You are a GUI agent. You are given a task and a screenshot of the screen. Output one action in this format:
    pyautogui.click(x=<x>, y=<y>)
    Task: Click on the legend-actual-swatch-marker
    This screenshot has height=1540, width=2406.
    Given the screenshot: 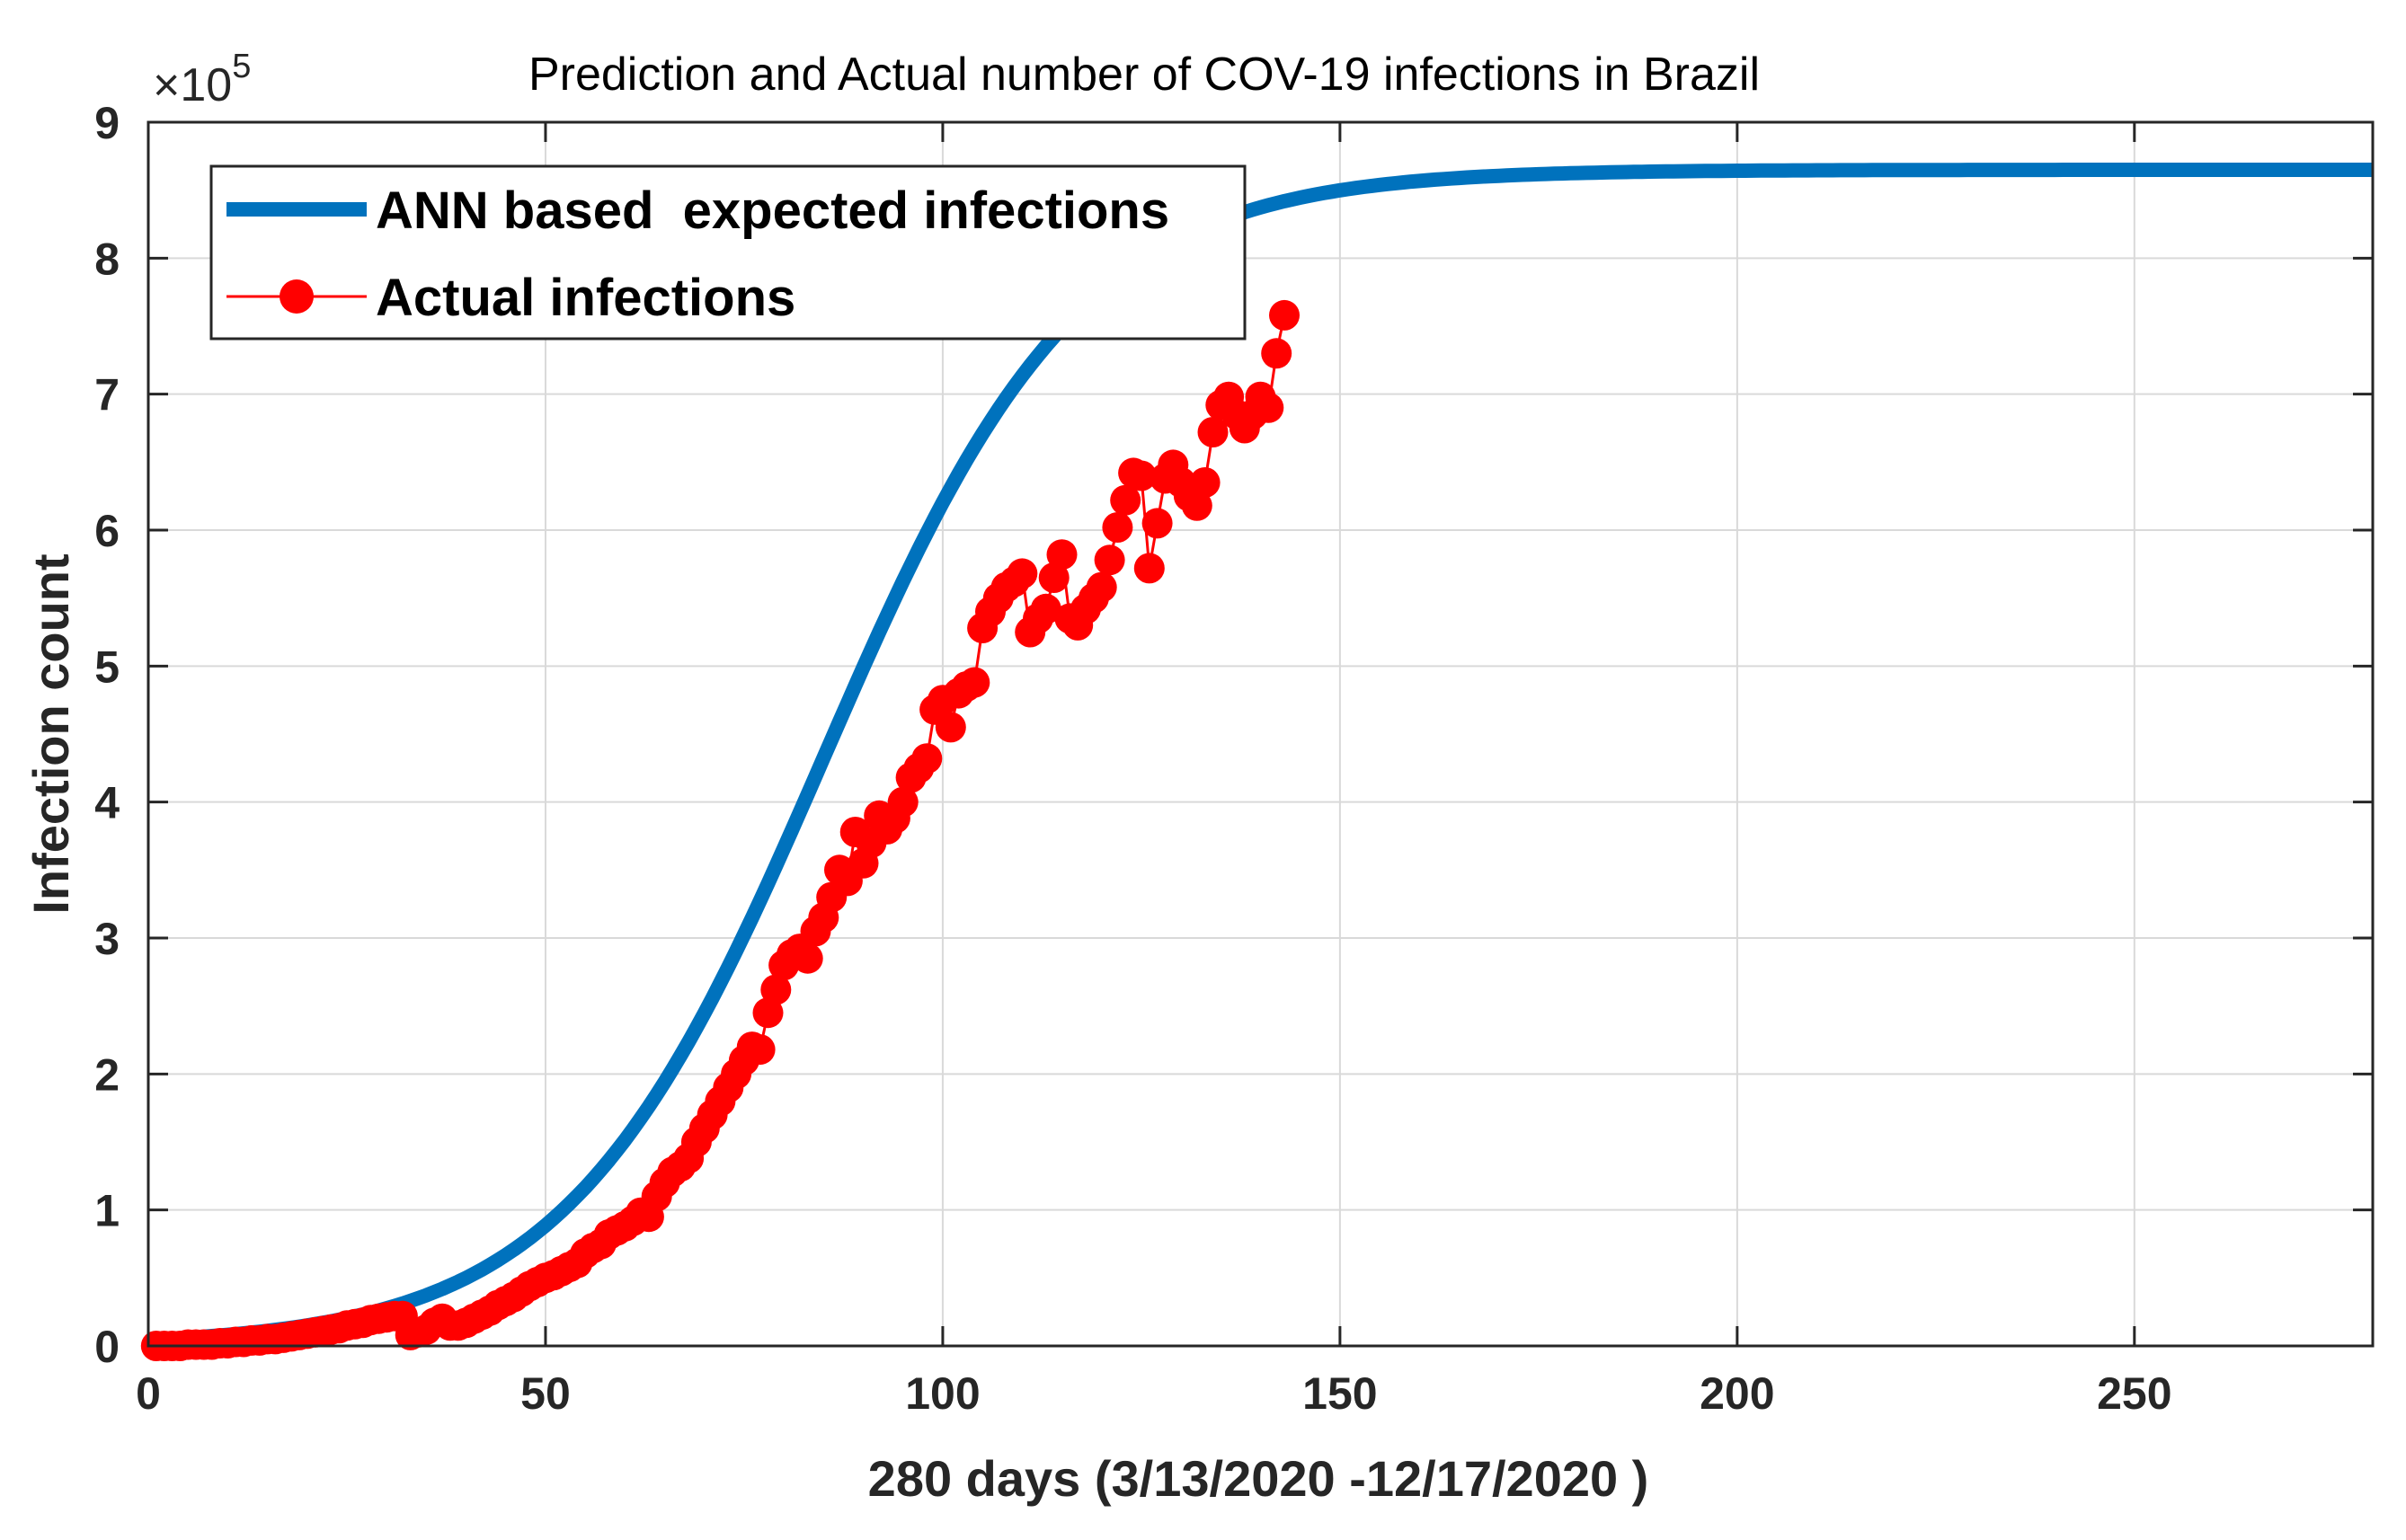 What is the action you would take?
    pyautogui.click(x=297, y=296)
    